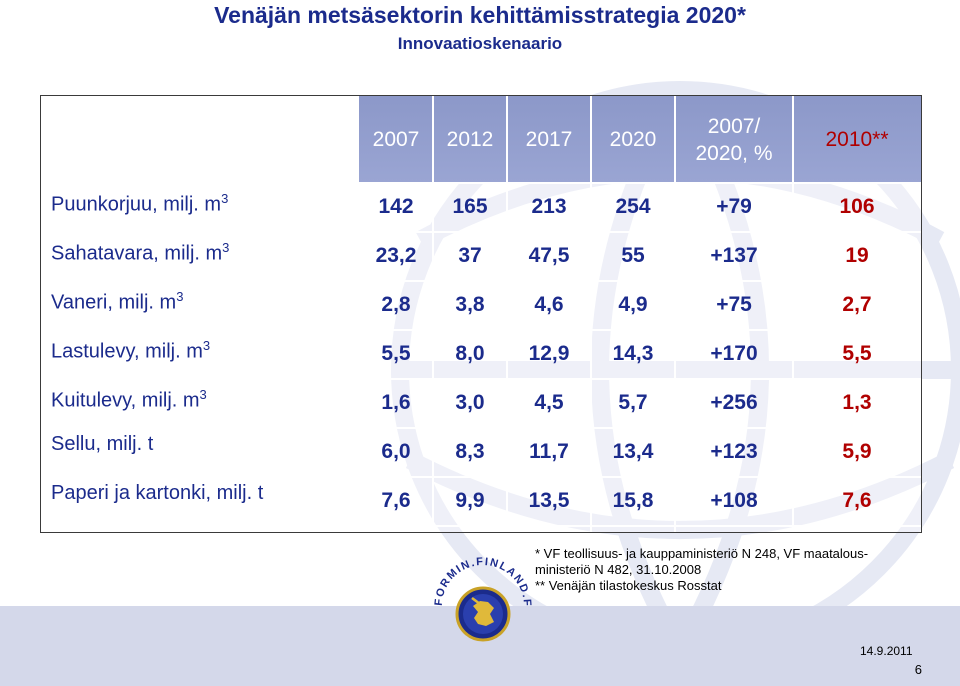  Describe the element at coordinates (857, 402) in the screenshot. I see `table-cell: 1,3` at that location.